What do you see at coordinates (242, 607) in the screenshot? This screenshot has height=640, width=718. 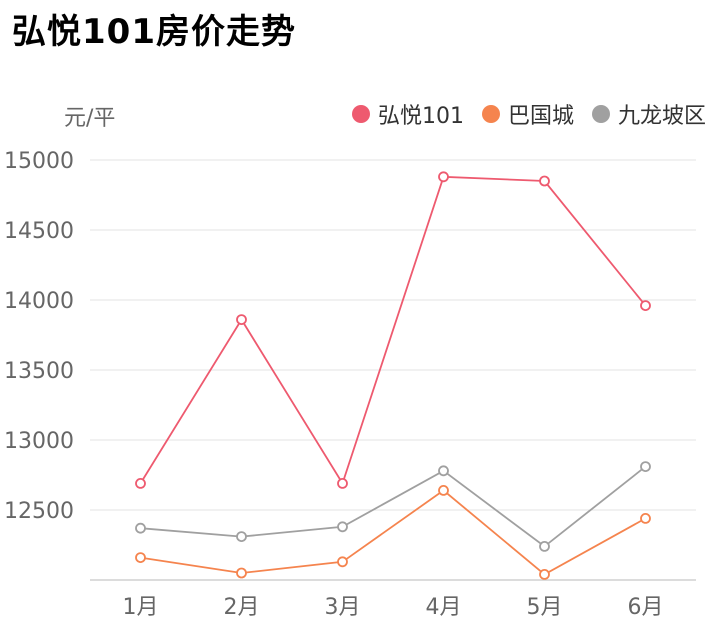 I see `x-tick-label: 2月` at bounding box center [242, 607].